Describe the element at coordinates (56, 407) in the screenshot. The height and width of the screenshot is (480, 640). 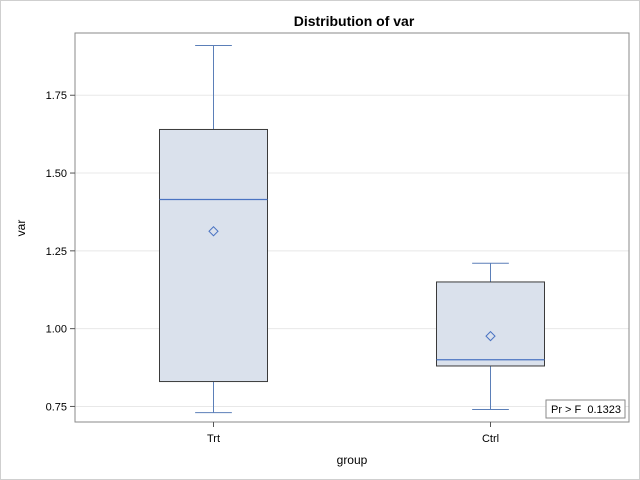
I see `y-tick-label: 0.75` at that location.